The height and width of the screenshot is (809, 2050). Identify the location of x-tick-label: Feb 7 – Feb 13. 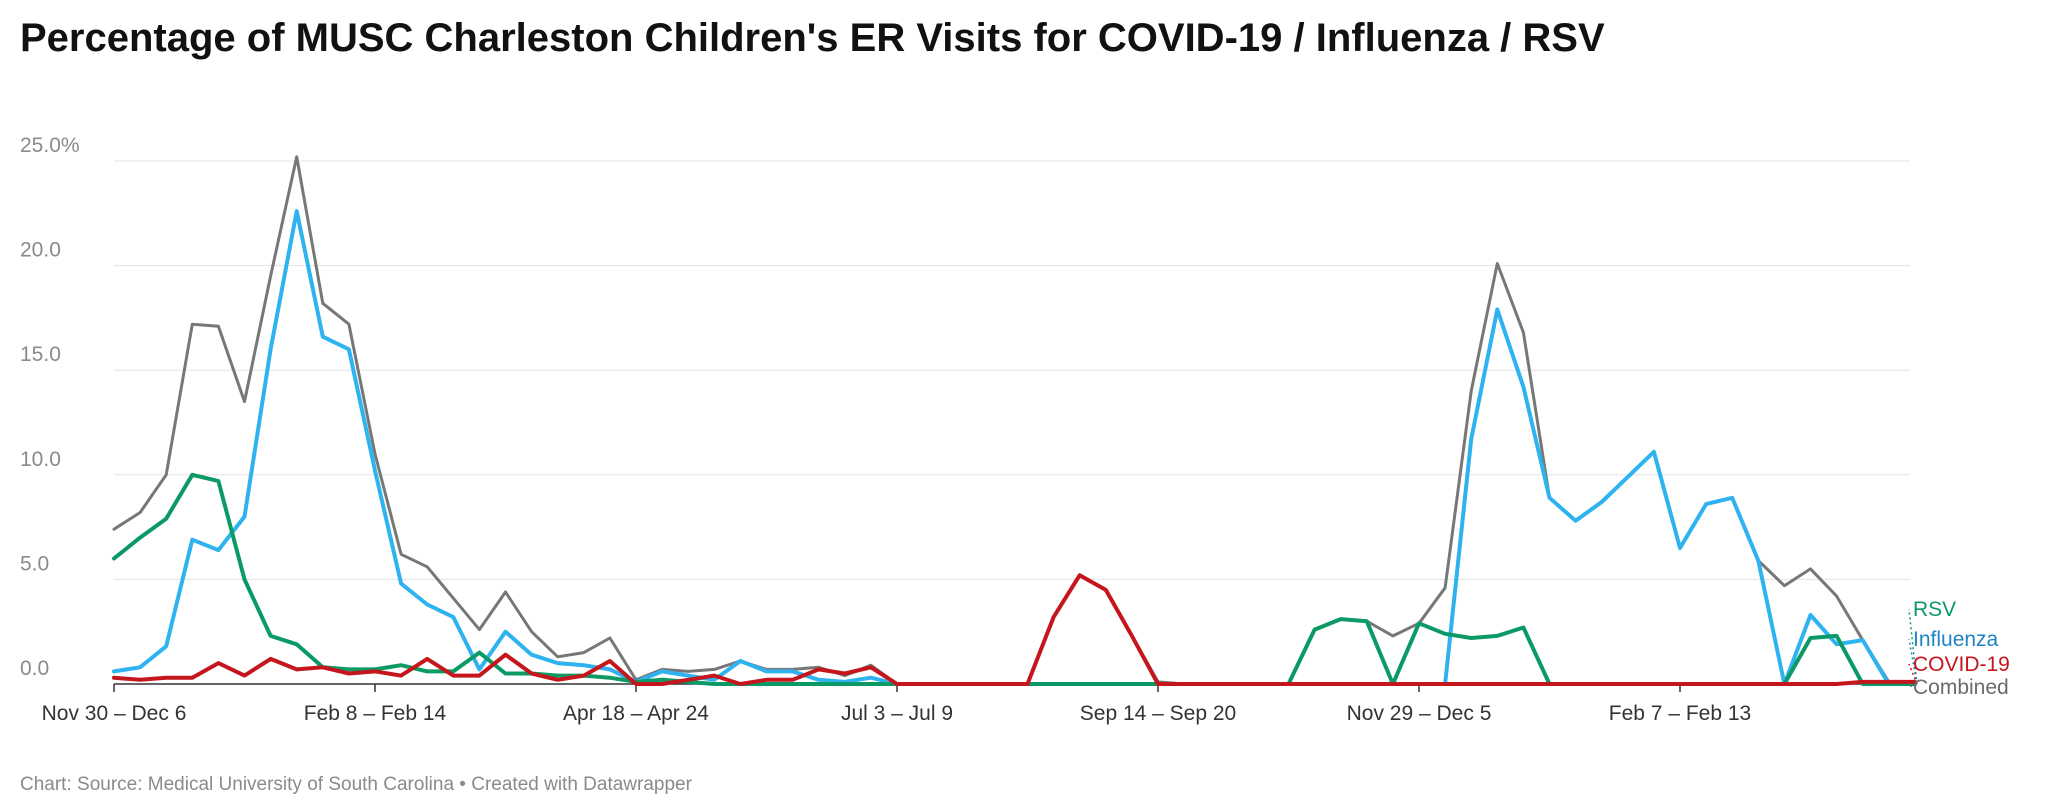
(1680, 713).